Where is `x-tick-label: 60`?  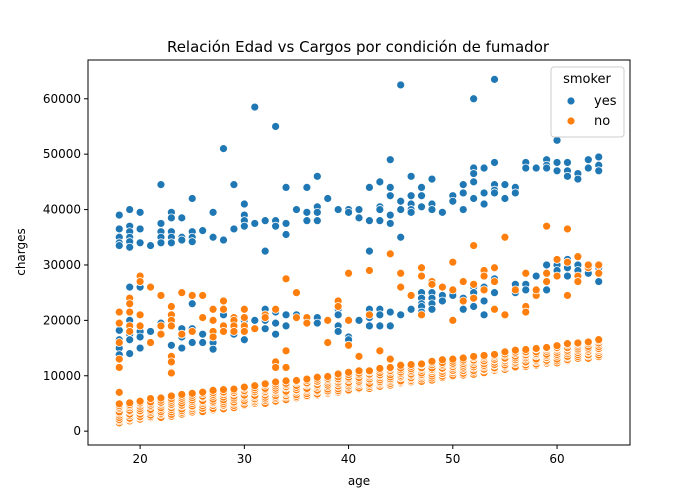
x-tick-label: 60 is located at coordinates (556, 459).